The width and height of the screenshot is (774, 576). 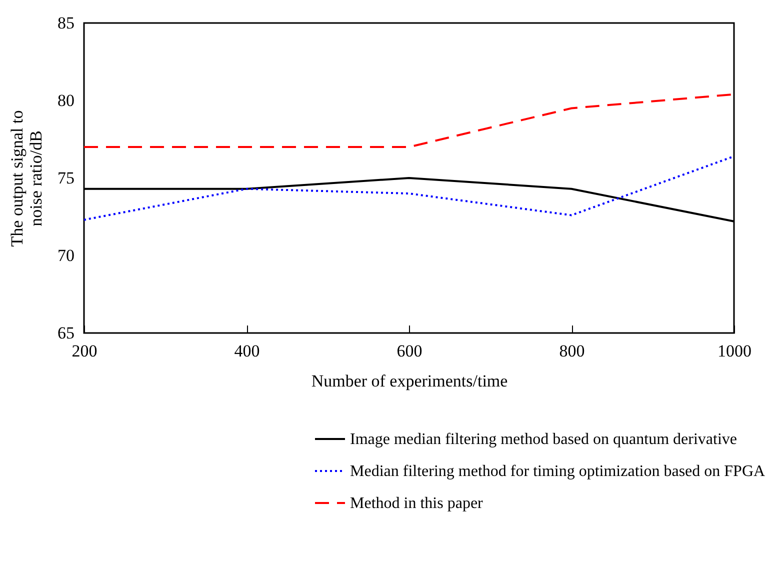 I want to click on y-tick-label: 70, so click(x=66, y=255).